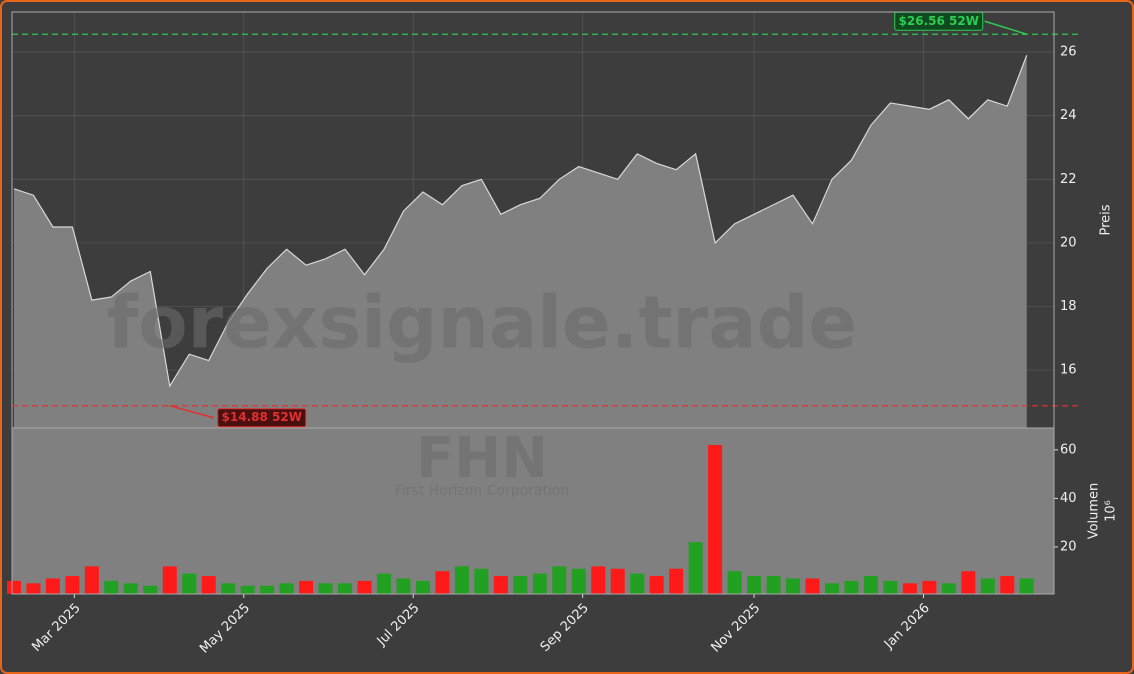 The width and height of the screenshot is (1134, 674). Describe the element at coordinates (482, 491) in the screenshot. I see `watermark-subtitle: First Horizon Corporation` at that location.